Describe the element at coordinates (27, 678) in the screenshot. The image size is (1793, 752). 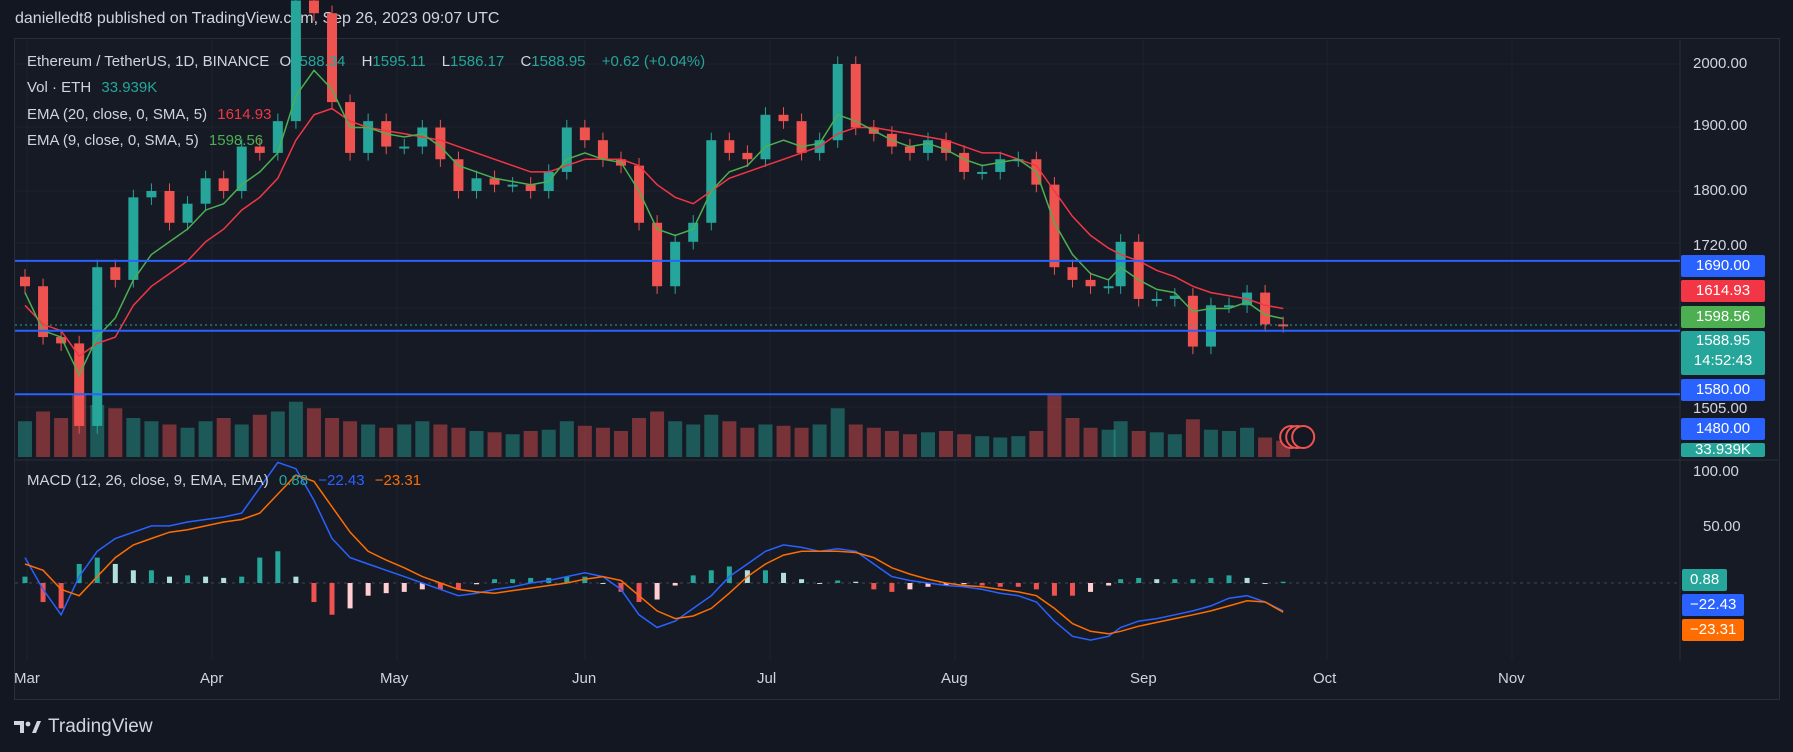
I see `time-axis-label: Mar` at that location.